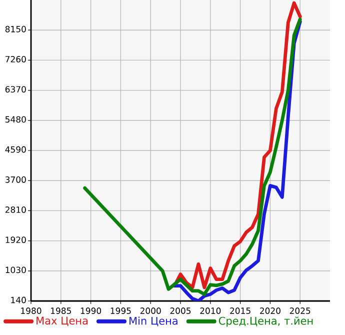 This screenshot has height=335, width=345. Describe the element at coordinates (180, 311) in the screenshot. I see `x-tick-label: 2005` at that location.